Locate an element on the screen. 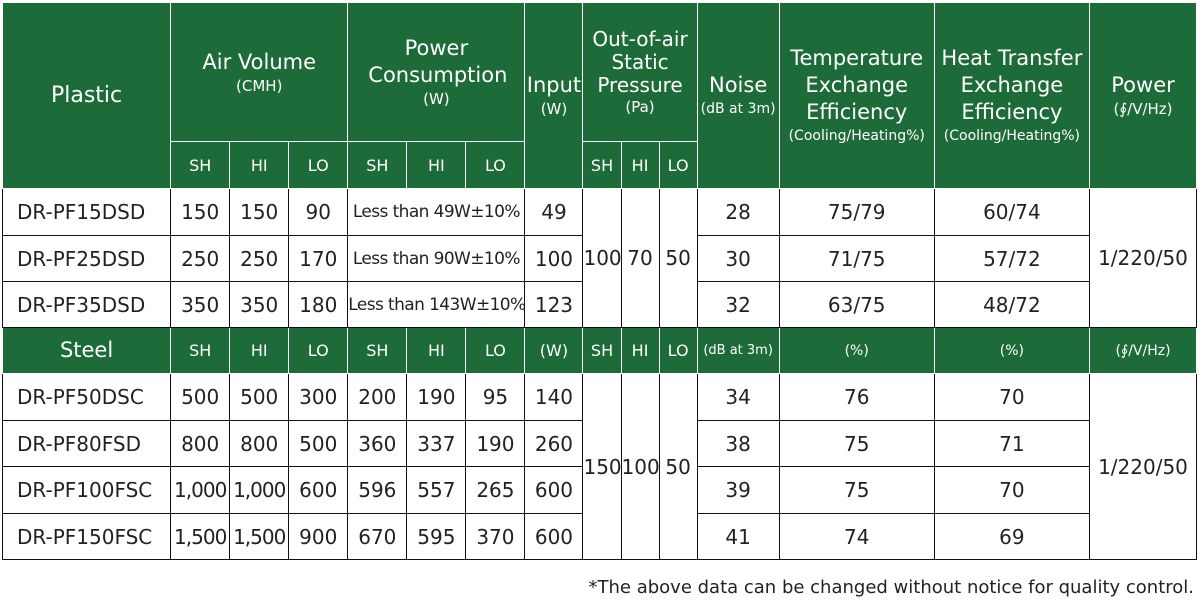 The image size is (1200, 602). cell: 595 is located at coordinates (436, 536).